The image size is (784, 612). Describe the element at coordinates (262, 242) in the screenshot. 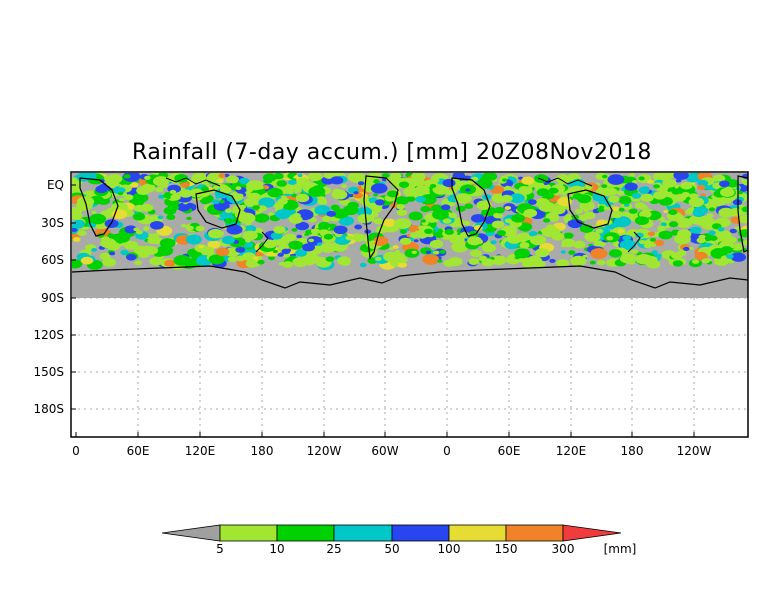

I see `new-zealand-outline` at that location.